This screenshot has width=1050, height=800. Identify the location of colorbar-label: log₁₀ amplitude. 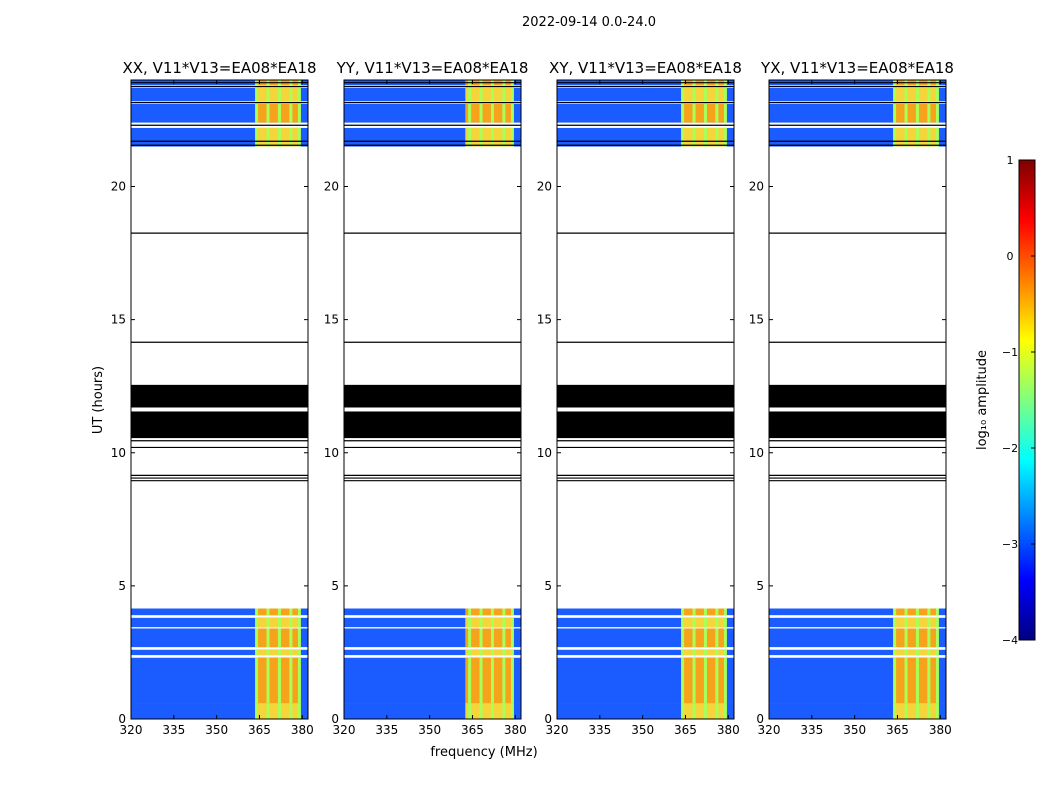
(982, 400).